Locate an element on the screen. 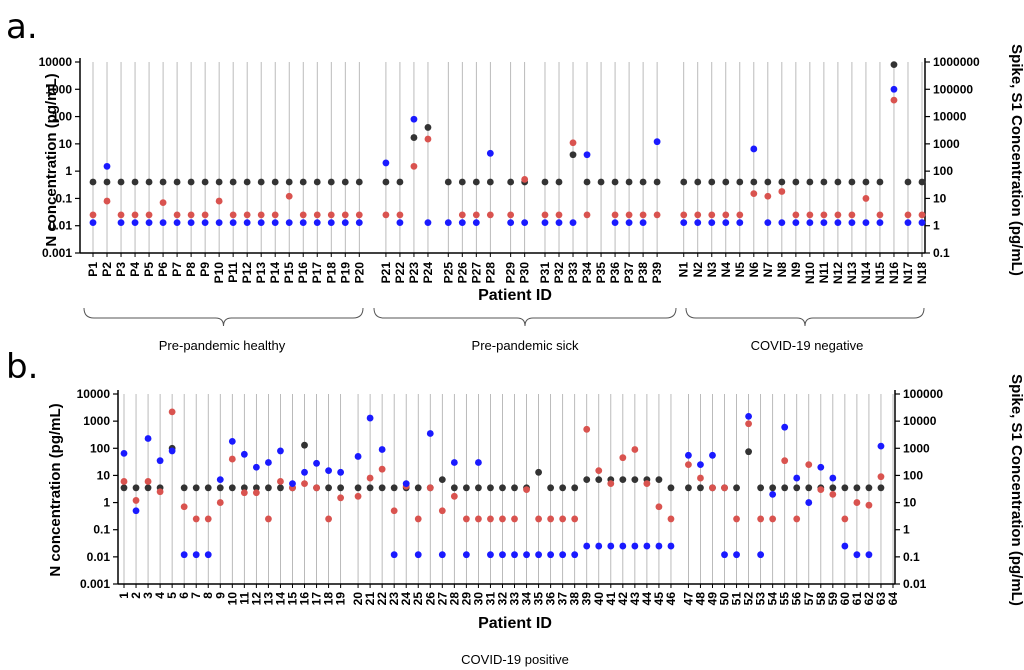 This screenshot has width=1024, height=670. x-tick-label: N14 is located at coordinates (866, 273).